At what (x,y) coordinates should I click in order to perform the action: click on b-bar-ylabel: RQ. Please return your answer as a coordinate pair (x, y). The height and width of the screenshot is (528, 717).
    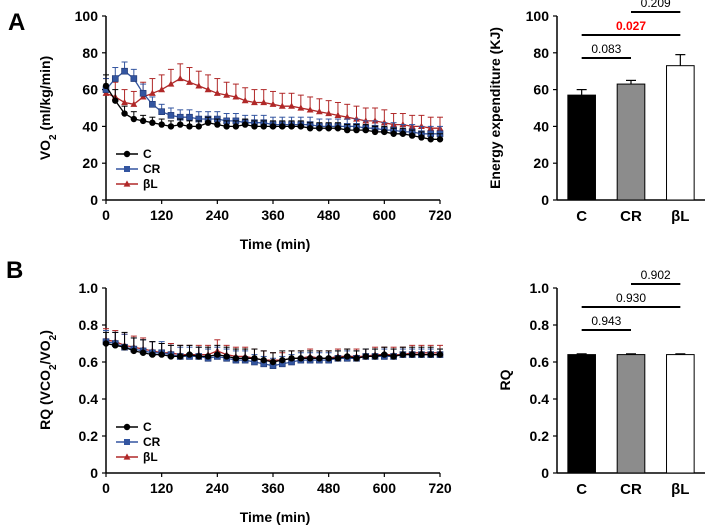
    Looking at the image, I should click on (505, 379).